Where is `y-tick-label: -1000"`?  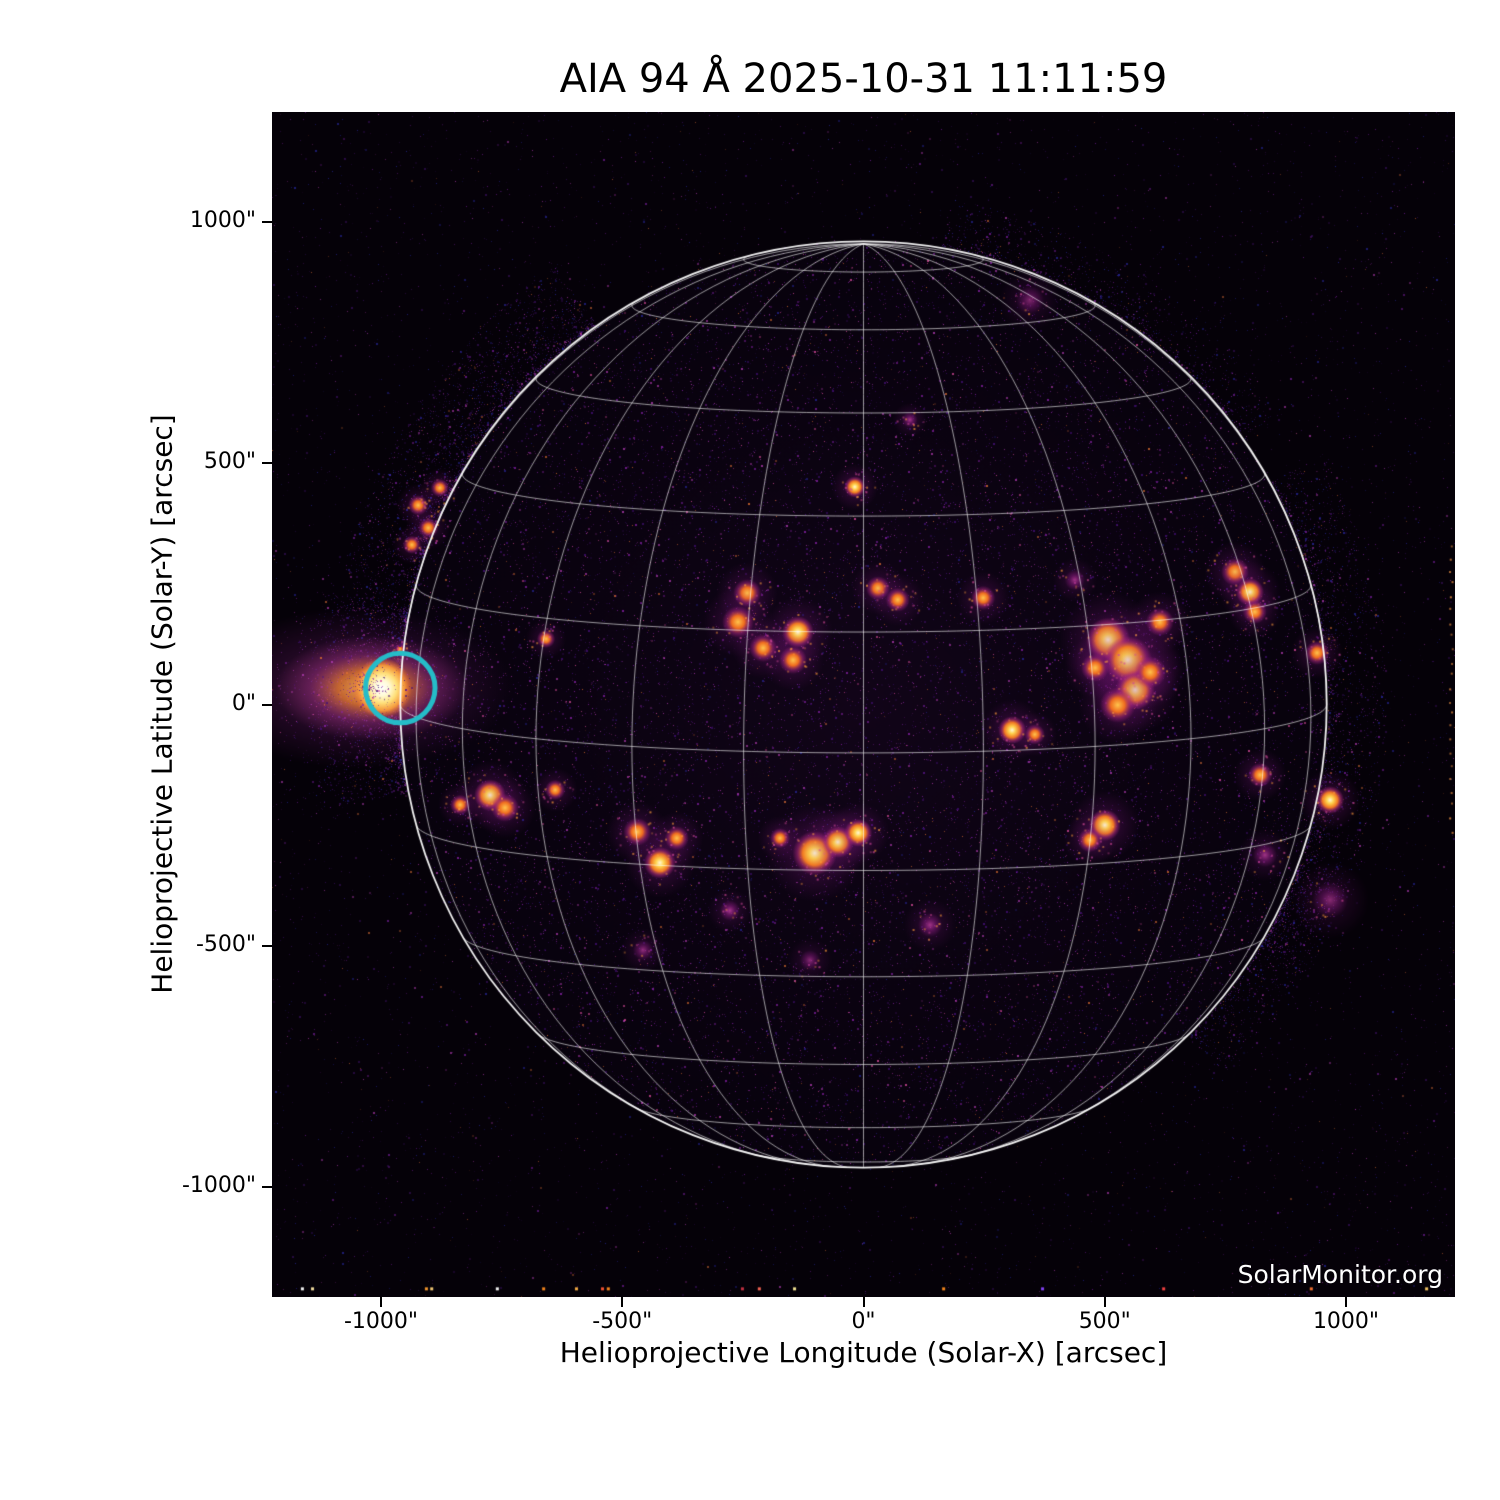 y-tick-label: -1000" is located at coordinates (218, 1185).